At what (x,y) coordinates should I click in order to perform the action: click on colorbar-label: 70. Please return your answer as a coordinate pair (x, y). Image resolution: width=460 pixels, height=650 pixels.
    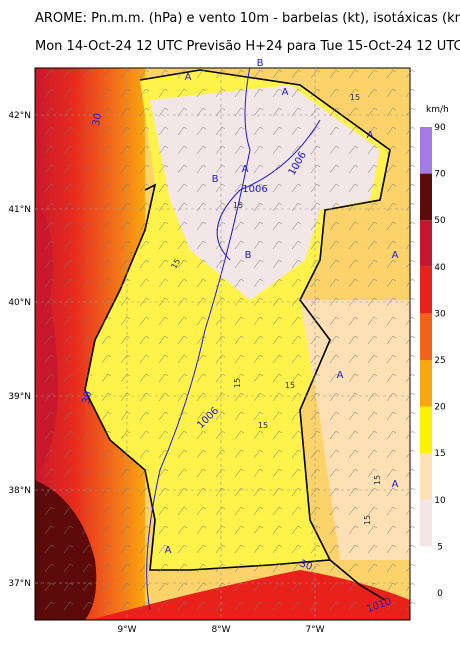
    Looking at the image, I should click on (440, 175).